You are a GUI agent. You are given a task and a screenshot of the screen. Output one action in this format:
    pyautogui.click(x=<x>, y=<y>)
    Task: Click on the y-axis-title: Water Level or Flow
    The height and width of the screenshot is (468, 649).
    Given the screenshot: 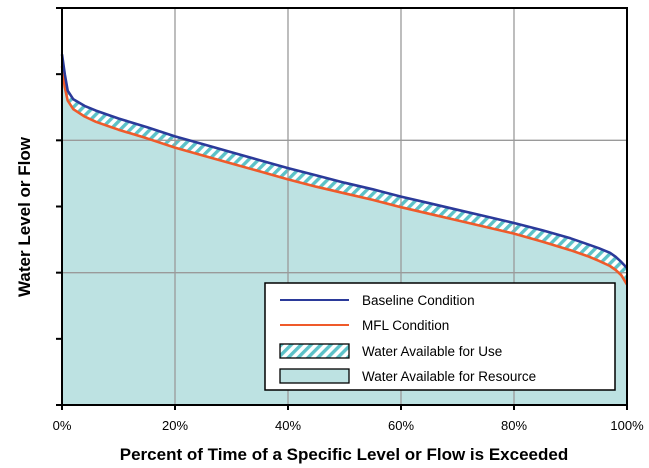 What is the action you would take?
    pyautogui.click(x=24, y=216)
    